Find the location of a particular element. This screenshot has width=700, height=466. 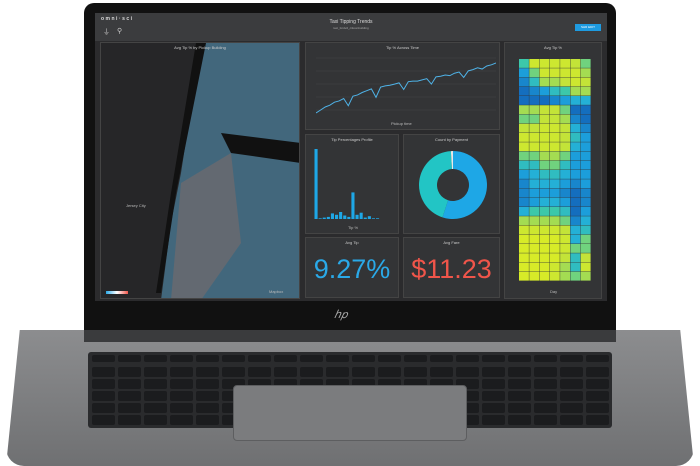

edit-button: SHR EDIT is located at coordinates (588, 27).